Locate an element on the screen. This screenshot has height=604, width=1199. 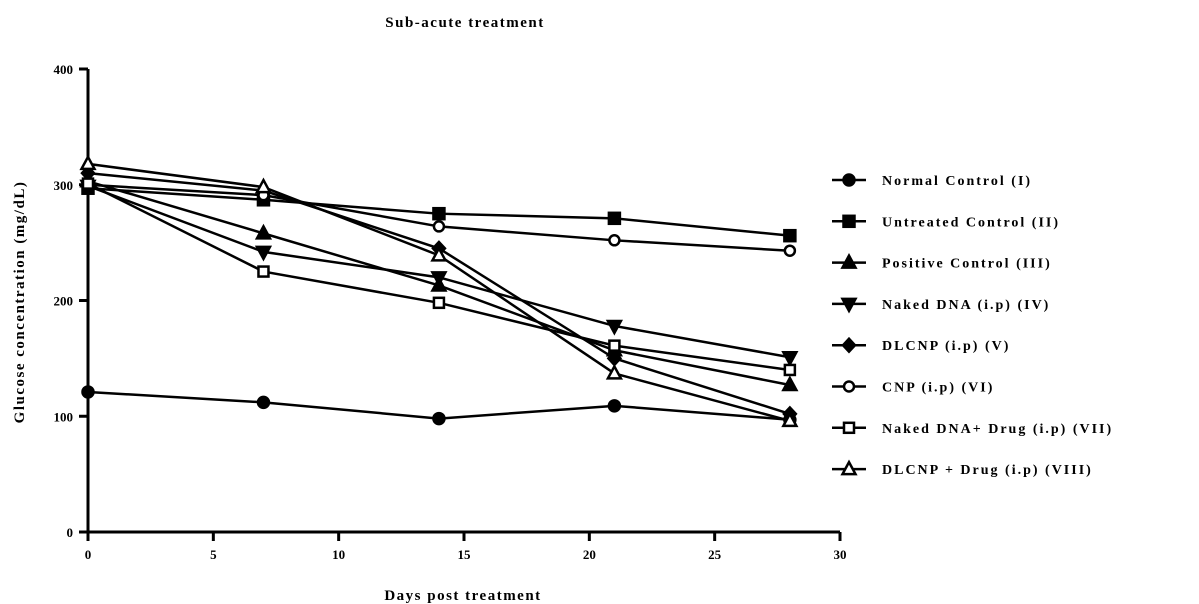
y-axis-label: Glucose concentration (mg/dL) is located at coordinates (20, 302).